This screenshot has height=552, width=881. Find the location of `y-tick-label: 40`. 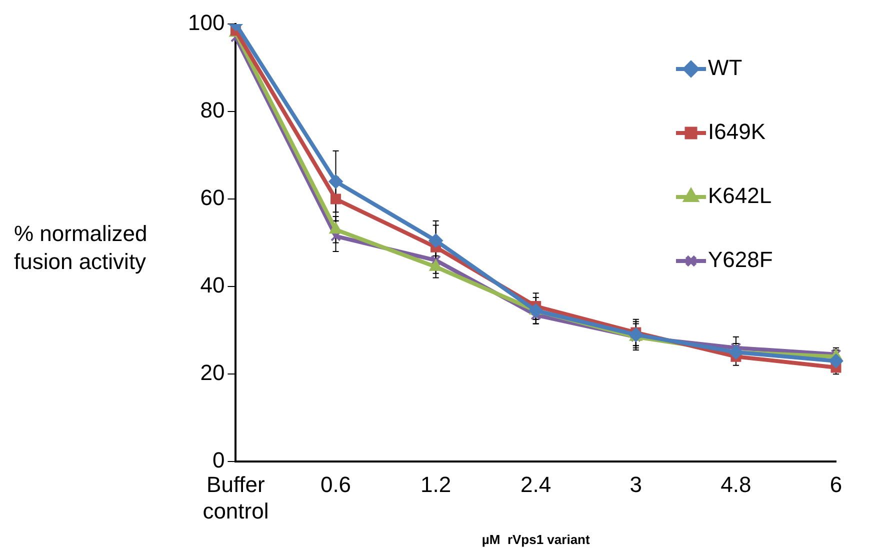

y-tick-label: 40 is located at coordinates (212, 285).